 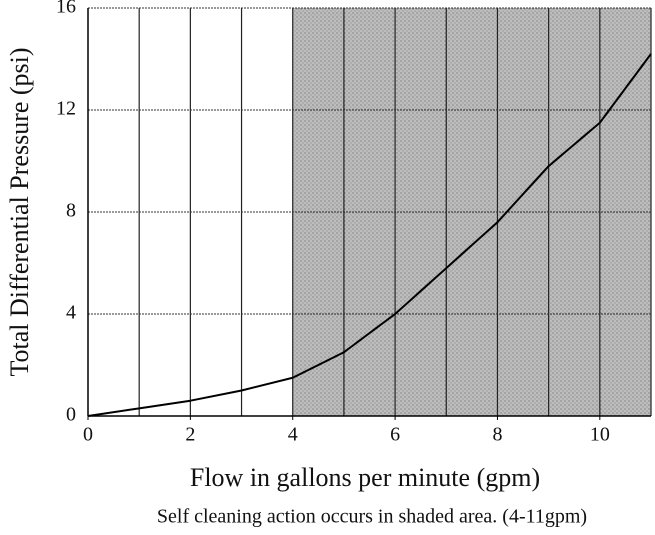 What do you see at coordinates (190, 435) in the screenshot?
I see `x-tick-label: 2` at bounding box center [190, 435].